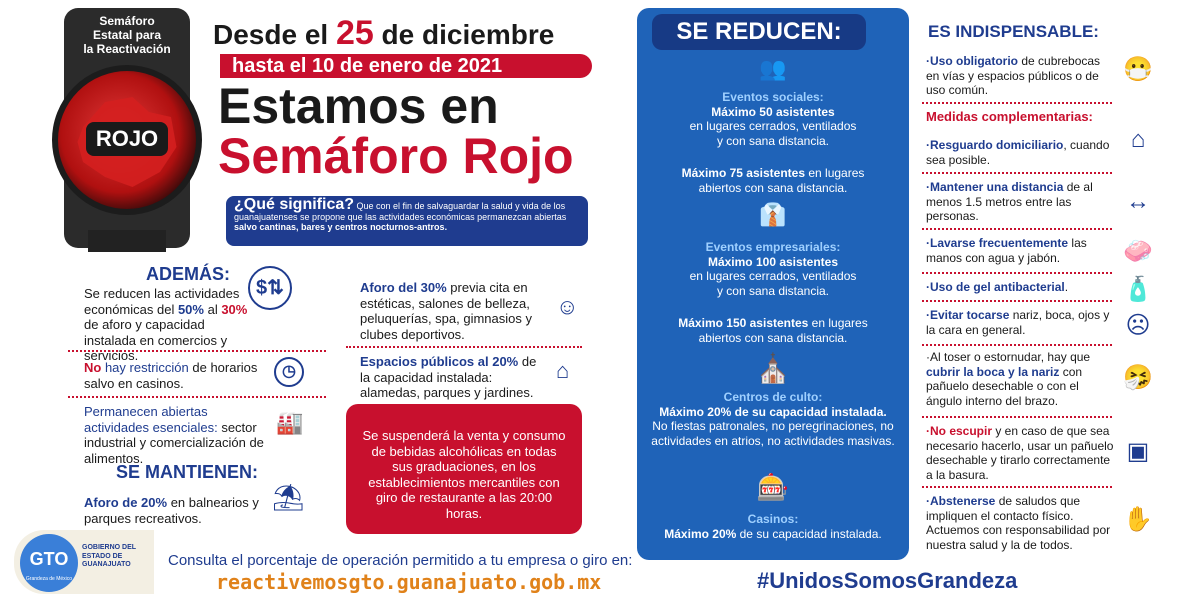  I want to click on playground-icon: ⛱, so click(289, 497).